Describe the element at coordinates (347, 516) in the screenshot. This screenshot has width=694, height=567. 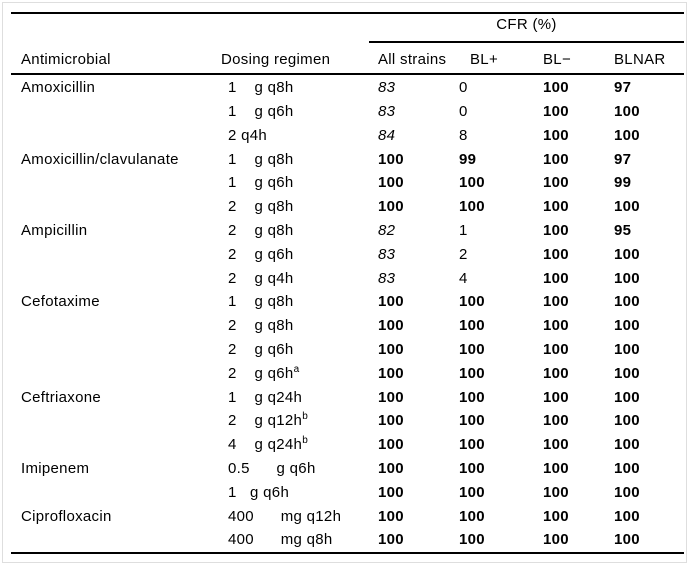
I see `table-row: Ciprofloxacin 400 mg q12h 100 100 100 100` at that location.